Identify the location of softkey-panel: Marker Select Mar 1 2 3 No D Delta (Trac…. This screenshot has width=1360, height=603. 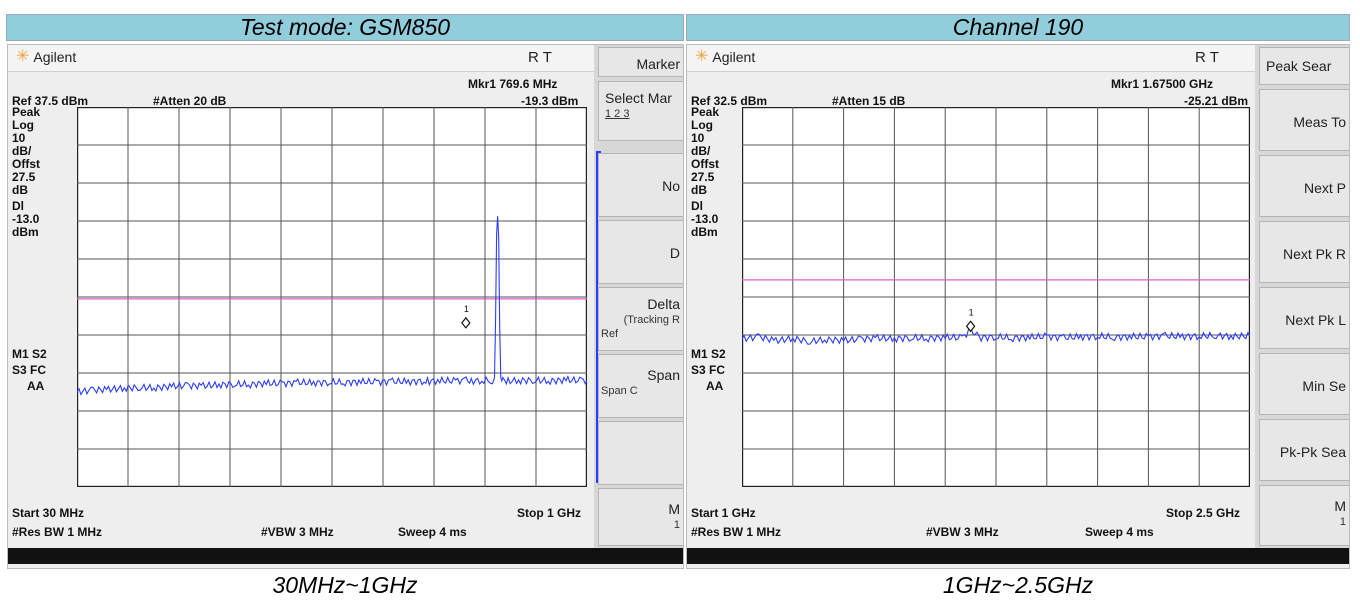
(638, 296).